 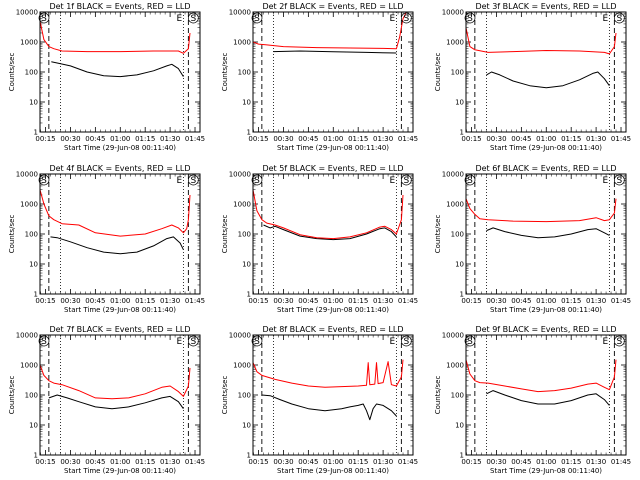 I want to click on panel-title: Det 6f BLACK = Events, RED = LLD, so click(x=545, y=168).